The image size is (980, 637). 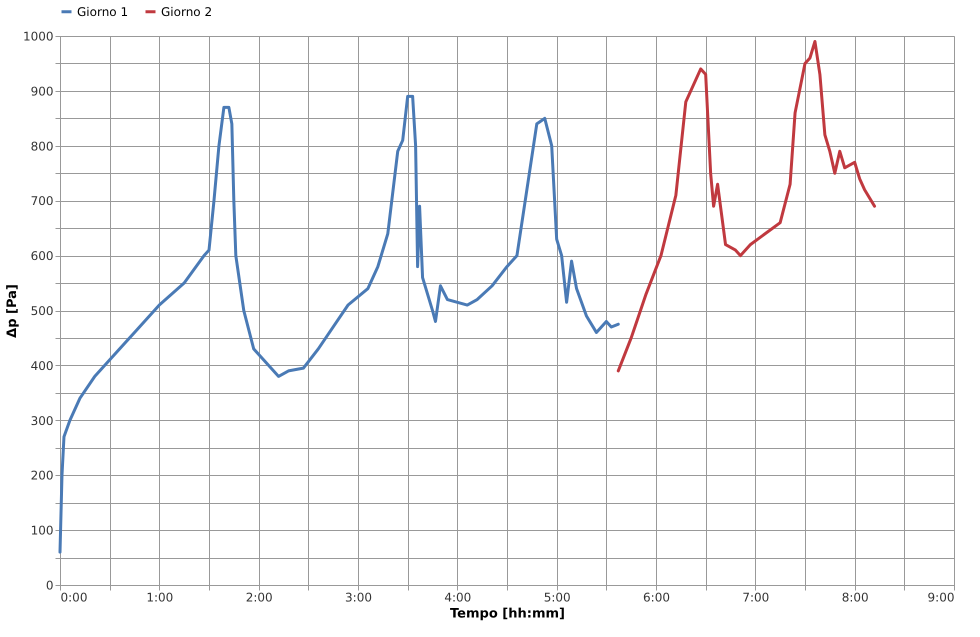 What do you see at coordinates (38, 37) in the screenshot?
I see `y-tick-label: 1000` at bounding box center [38, 37].